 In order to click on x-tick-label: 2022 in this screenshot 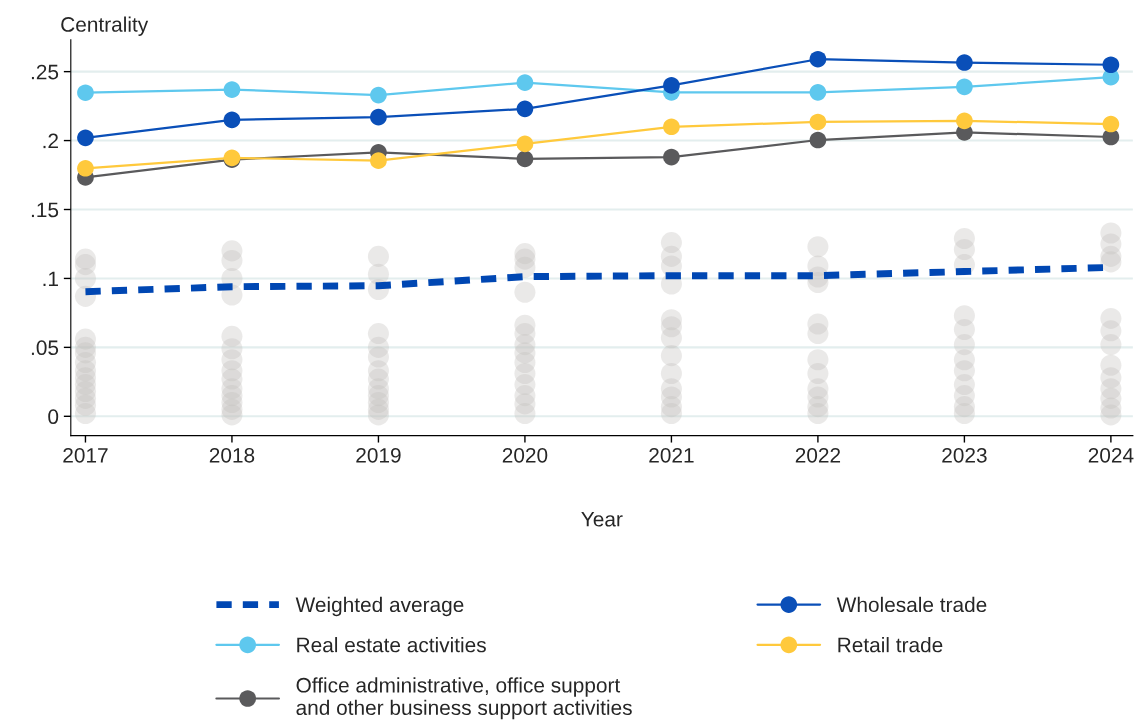, I will do `click(818, 455)`.